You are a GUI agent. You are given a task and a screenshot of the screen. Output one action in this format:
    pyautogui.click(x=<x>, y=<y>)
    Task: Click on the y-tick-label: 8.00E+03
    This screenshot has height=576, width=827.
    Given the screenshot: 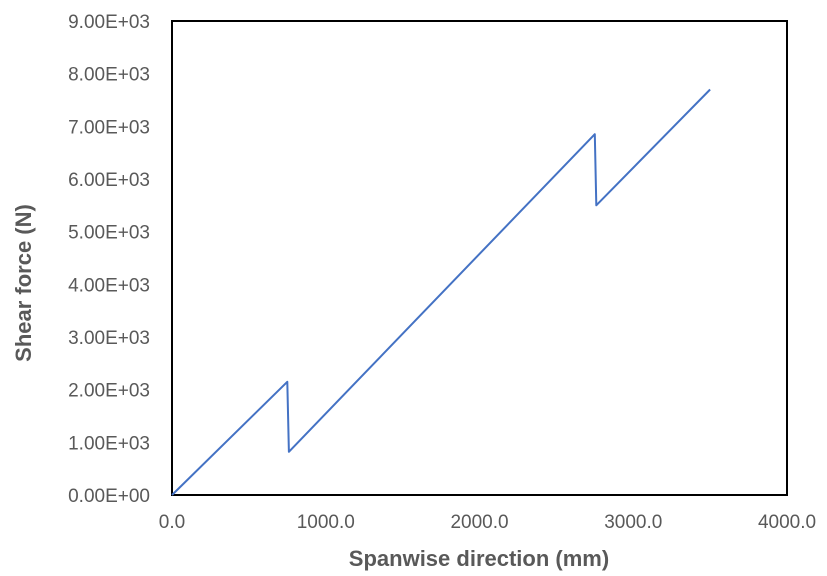 What is the action you would take?
    pyautogui.click(x=109, y=75)
    